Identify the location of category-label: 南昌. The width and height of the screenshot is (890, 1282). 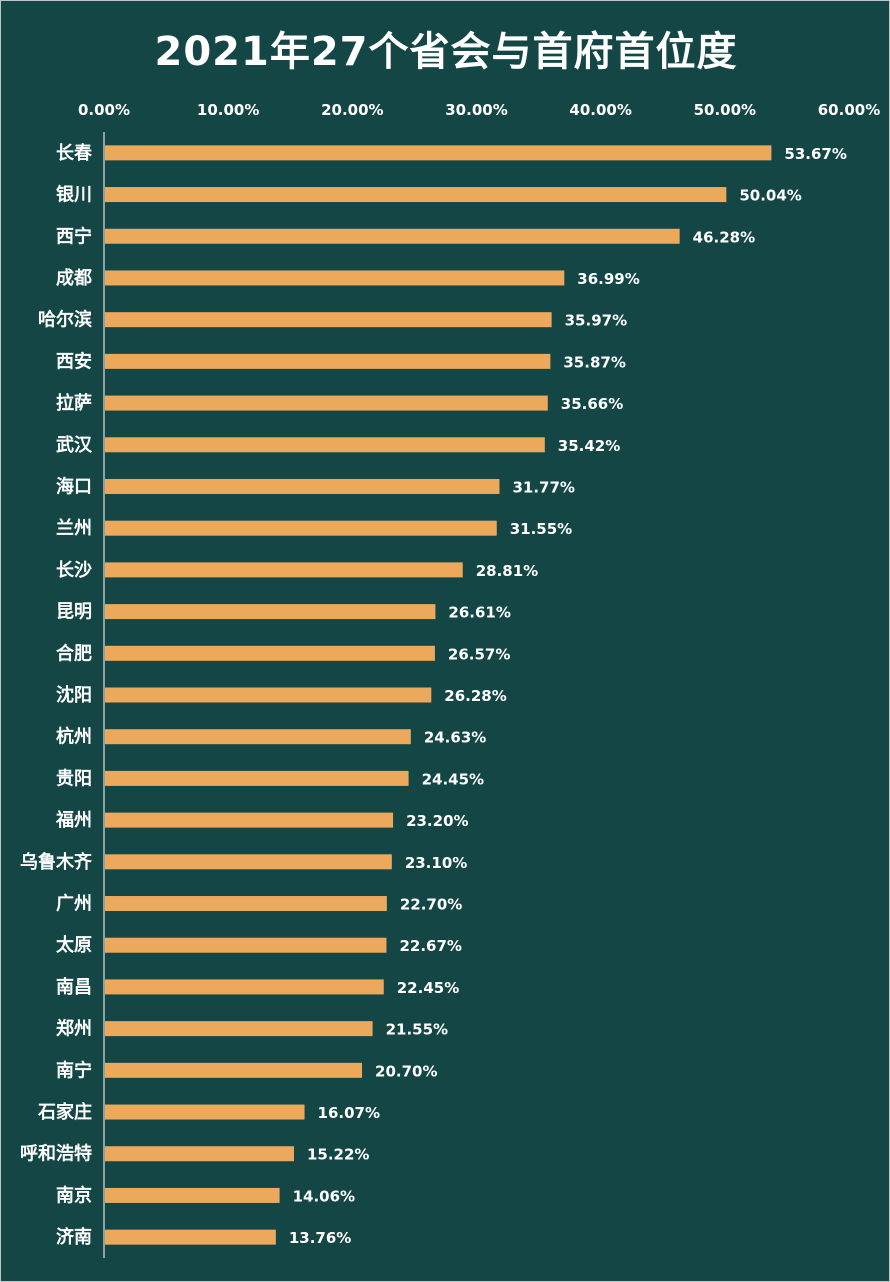
(74, 987).